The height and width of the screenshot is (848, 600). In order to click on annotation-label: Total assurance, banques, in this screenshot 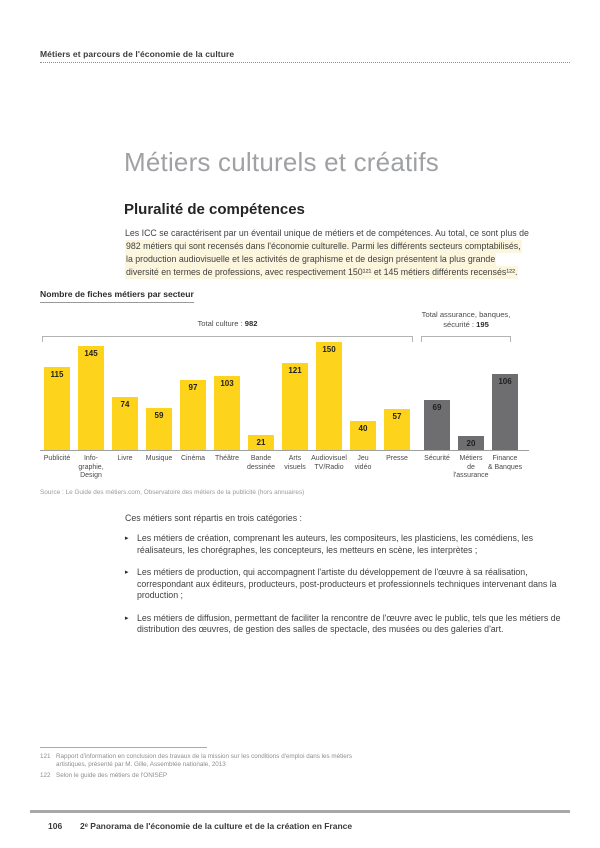, I will do `click(466, 314)`.